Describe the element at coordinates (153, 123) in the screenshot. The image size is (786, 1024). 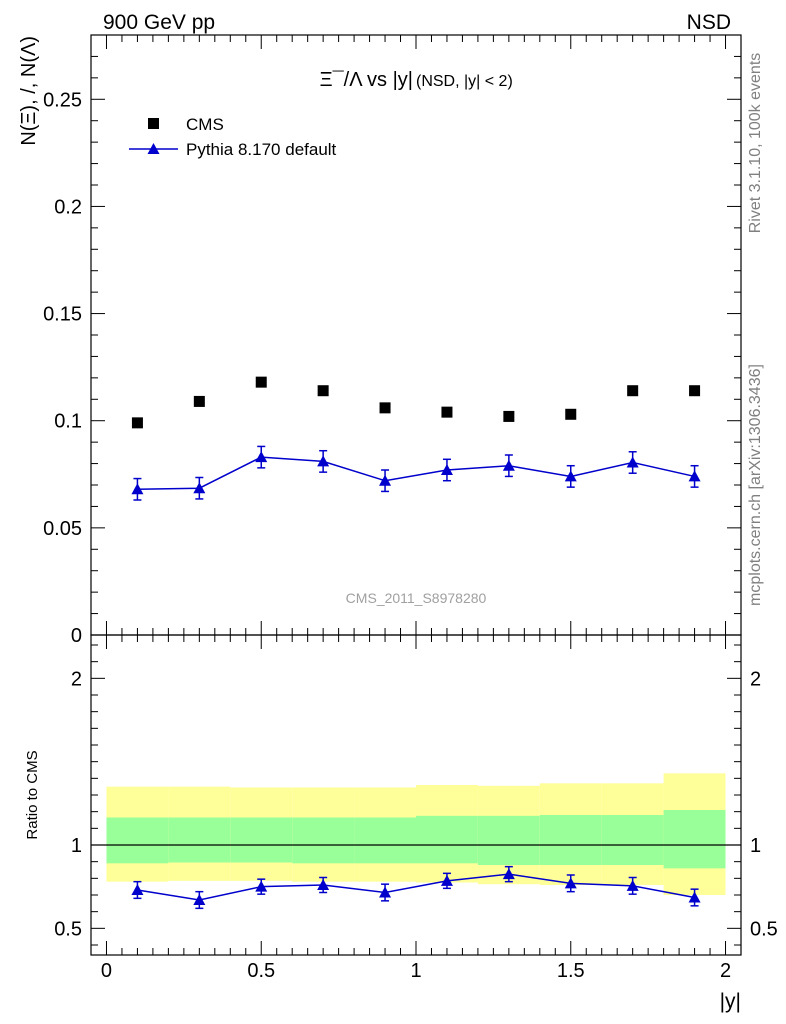
I see `legend-cms-marker` at that location.